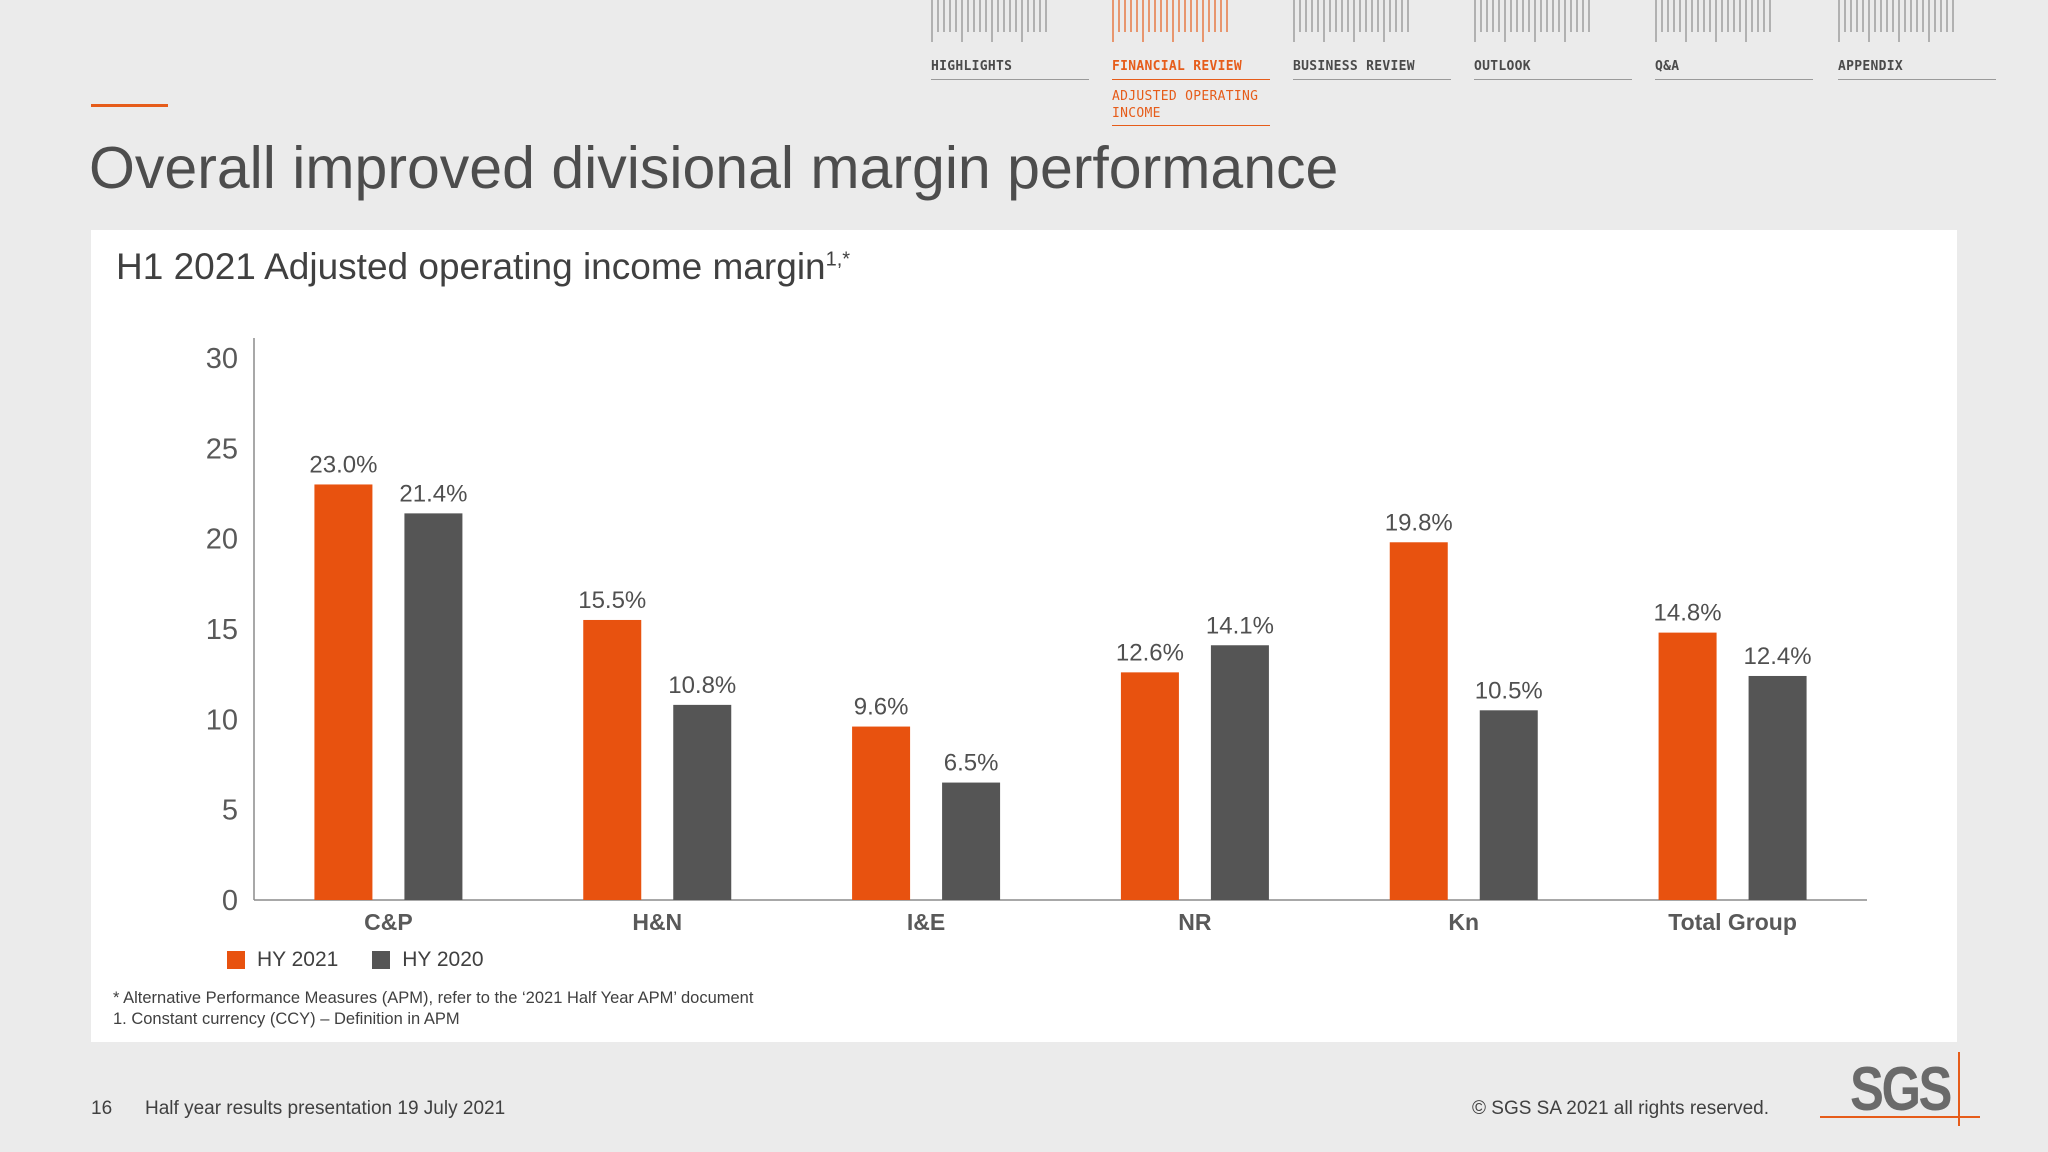  I want to click on nav-label: FINANCIAL REVIEW, so click(1191, 69).